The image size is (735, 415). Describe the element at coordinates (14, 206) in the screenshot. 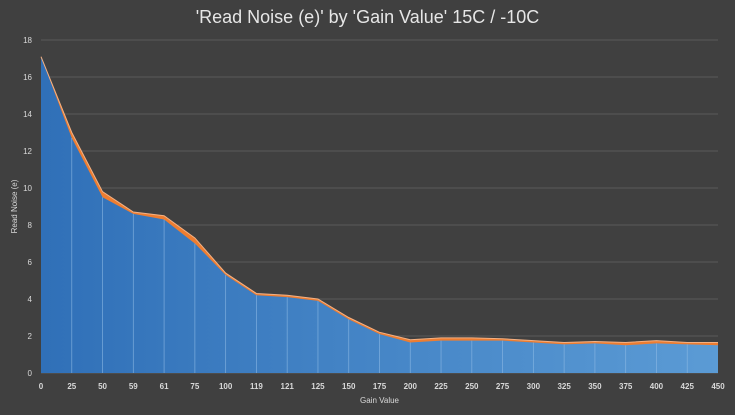

I see `y-axis-title: Read Noise (e)` at that location.